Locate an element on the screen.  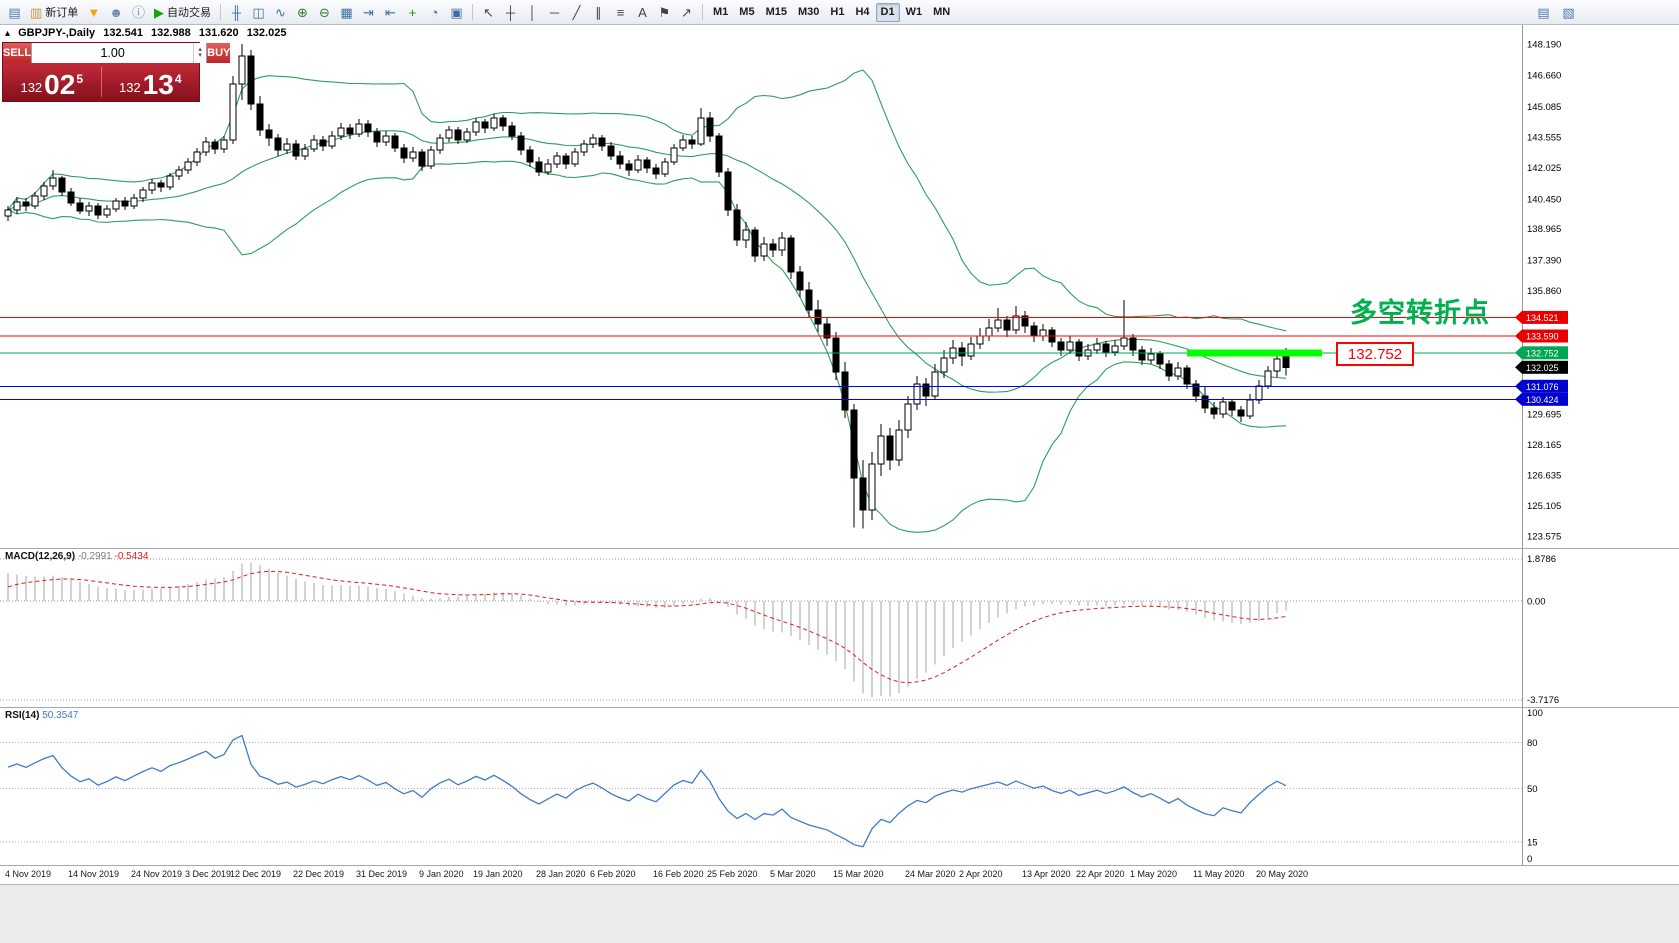
tile-windows-icon: ▦ is located at coordinates (346, 12).